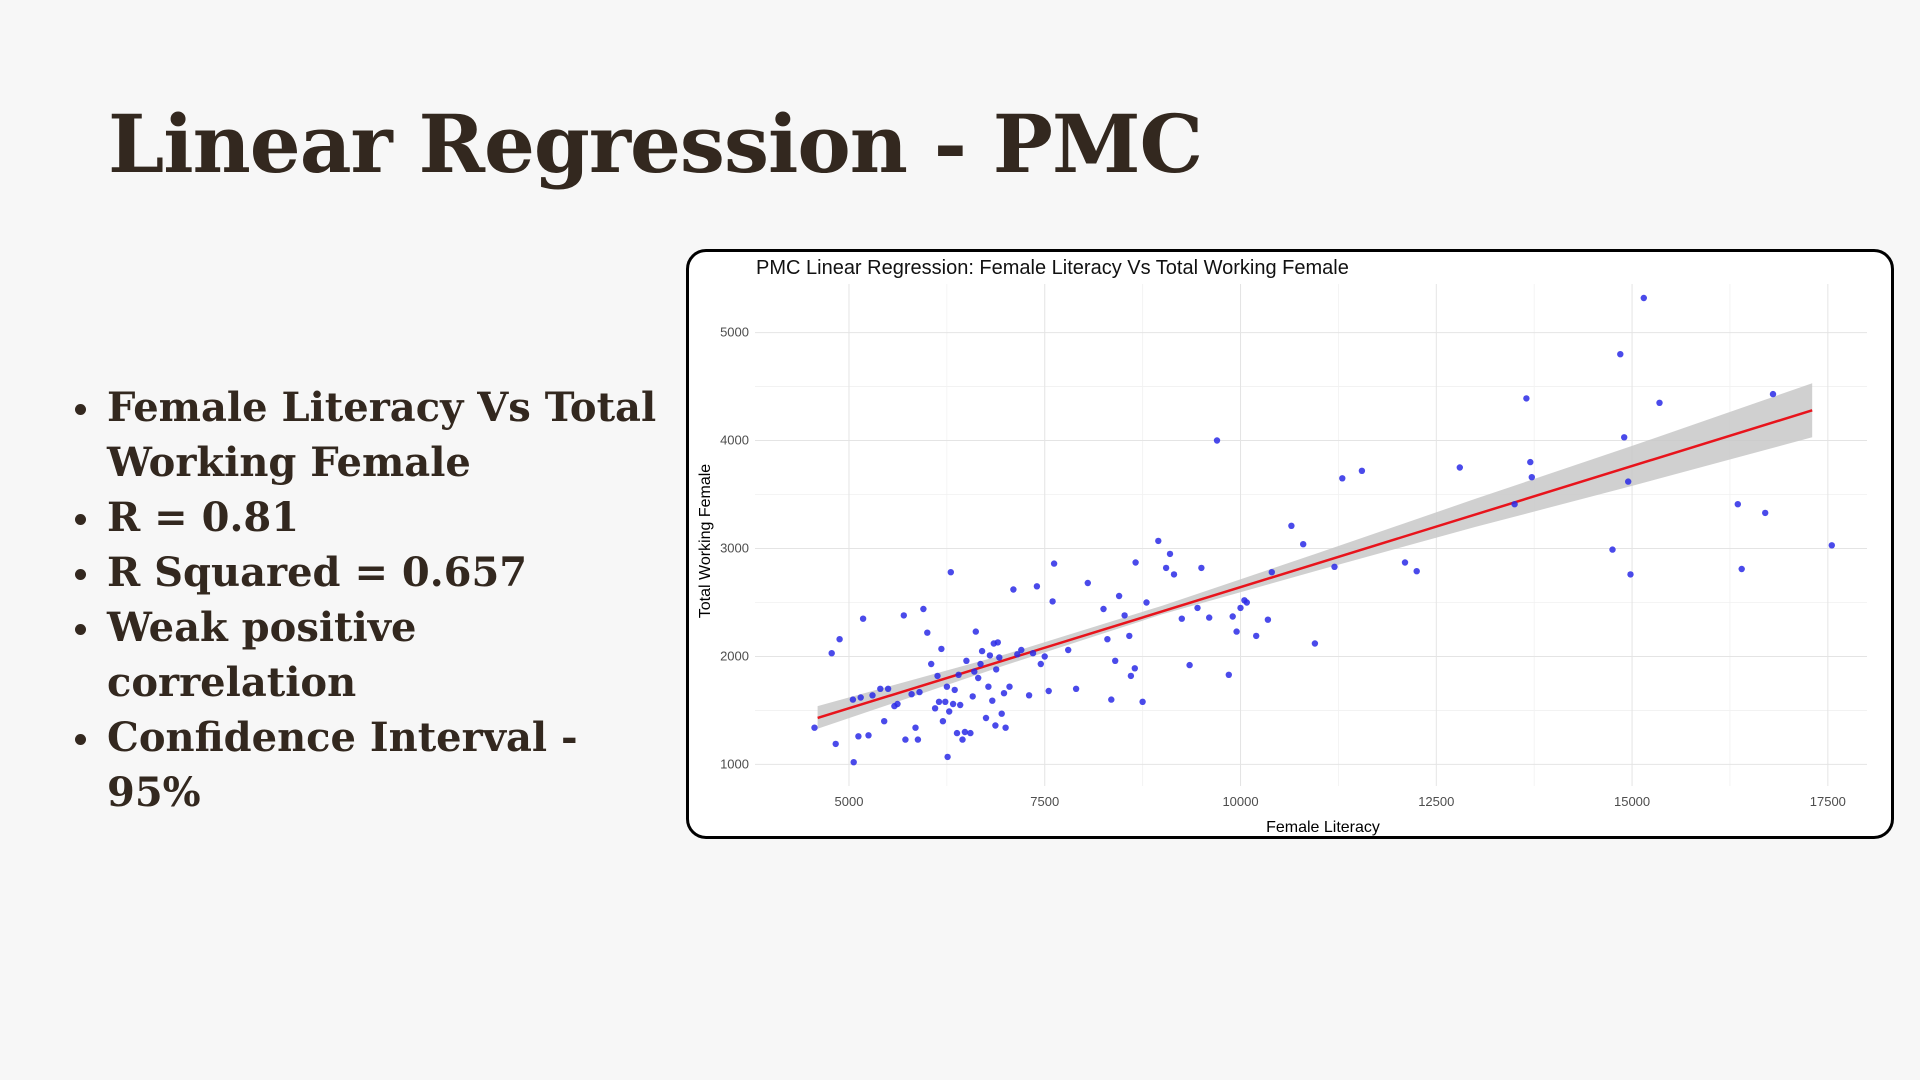  I want to click on slide-title: Linear Regression - PMC, so click(655, 144).